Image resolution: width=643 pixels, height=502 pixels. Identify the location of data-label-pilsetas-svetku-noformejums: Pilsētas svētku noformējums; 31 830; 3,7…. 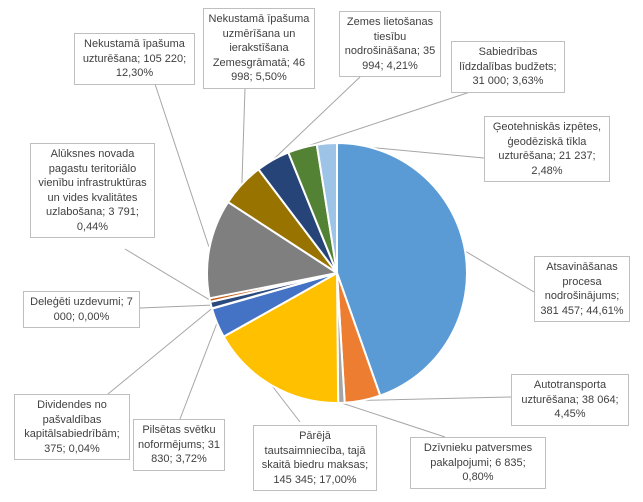
(179, 445).